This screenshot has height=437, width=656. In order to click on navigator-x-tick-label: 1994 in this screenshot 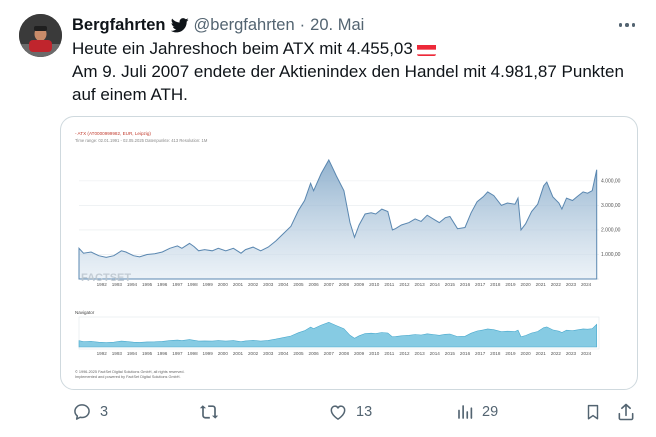, I will do `click(132, 353)`.